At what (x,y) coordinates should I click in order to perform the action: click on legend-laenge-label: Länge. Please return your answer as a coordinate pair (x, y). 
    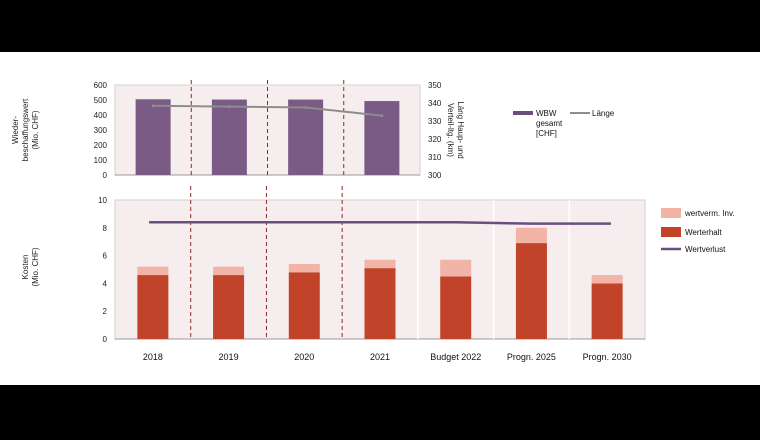
    Looking at the image, I should click on (603, 113).